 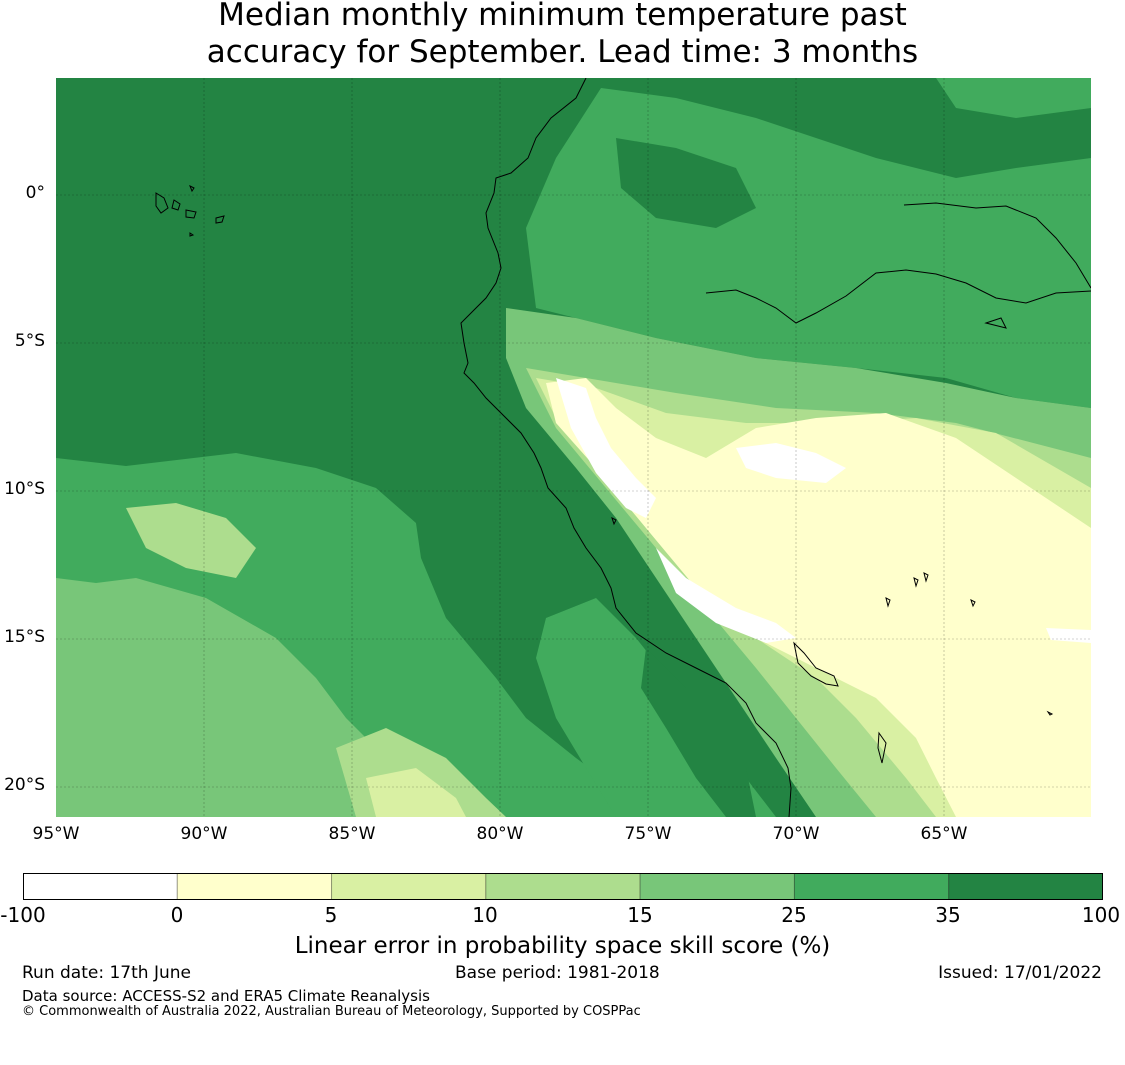 I want to click on lat-label-15s: 15°S, so click(x=24, y=637).